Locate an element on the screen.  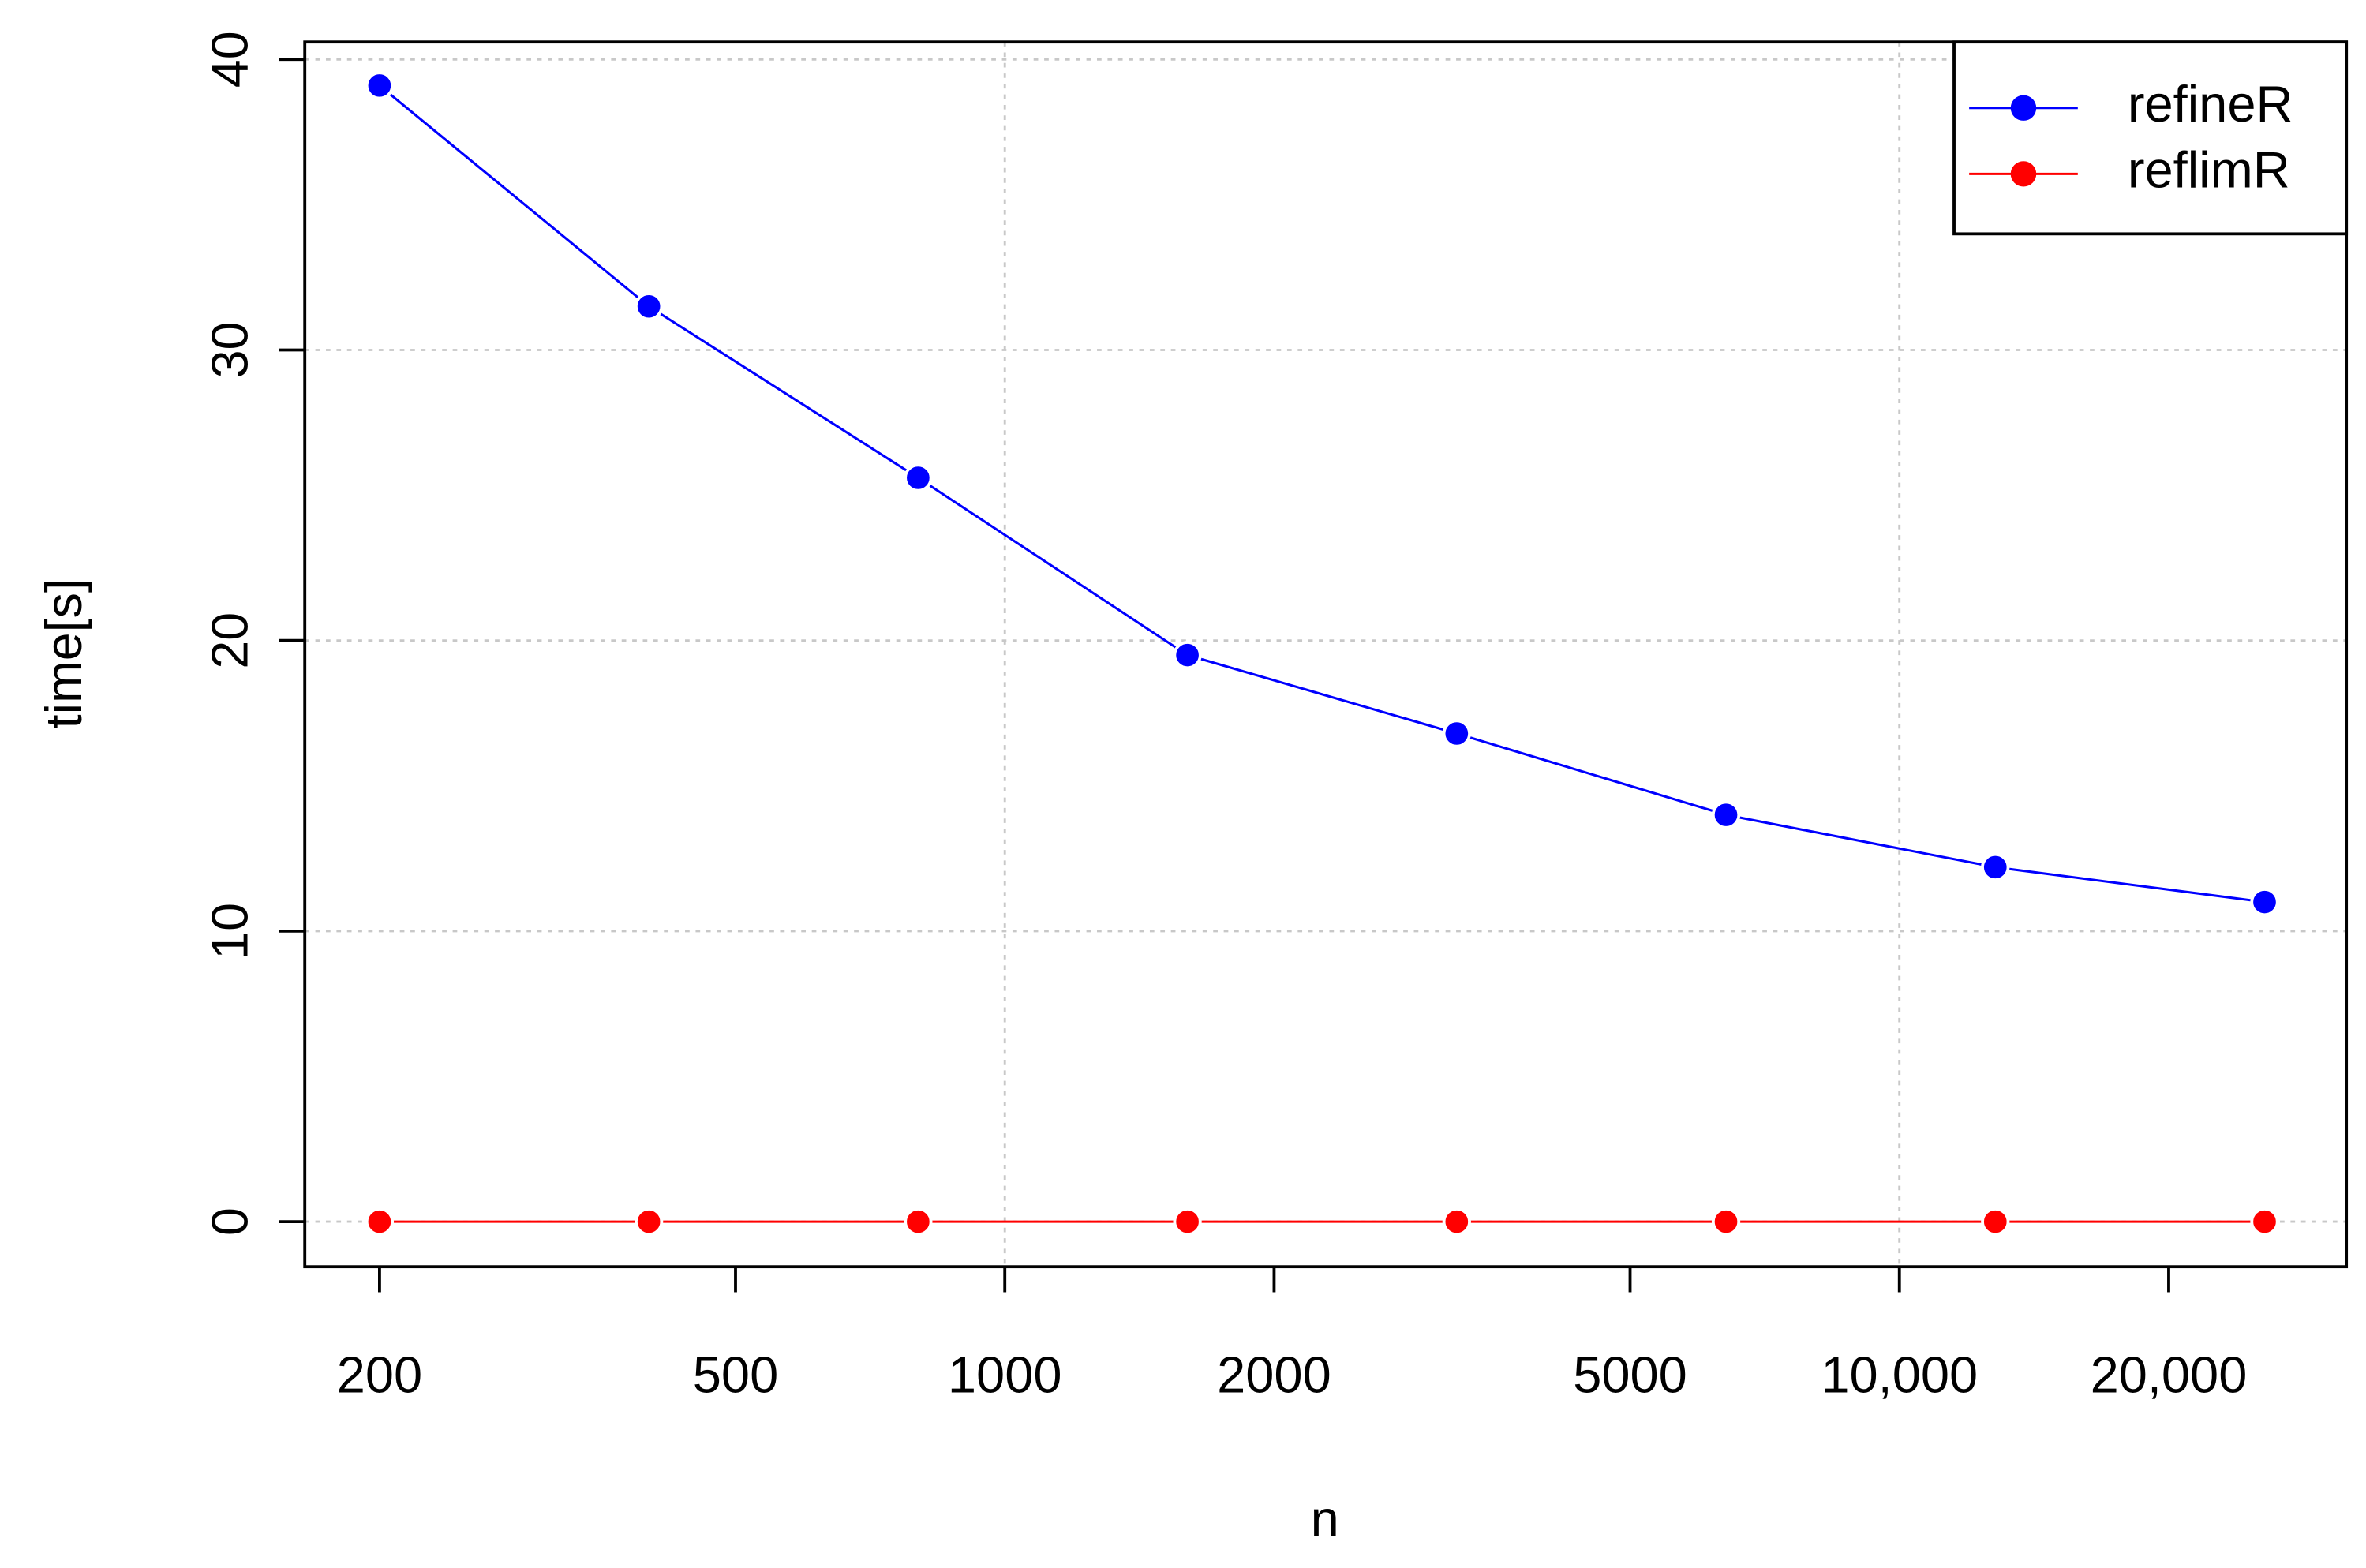
y-tick-label: 40 is located at coordinates (229, 59).